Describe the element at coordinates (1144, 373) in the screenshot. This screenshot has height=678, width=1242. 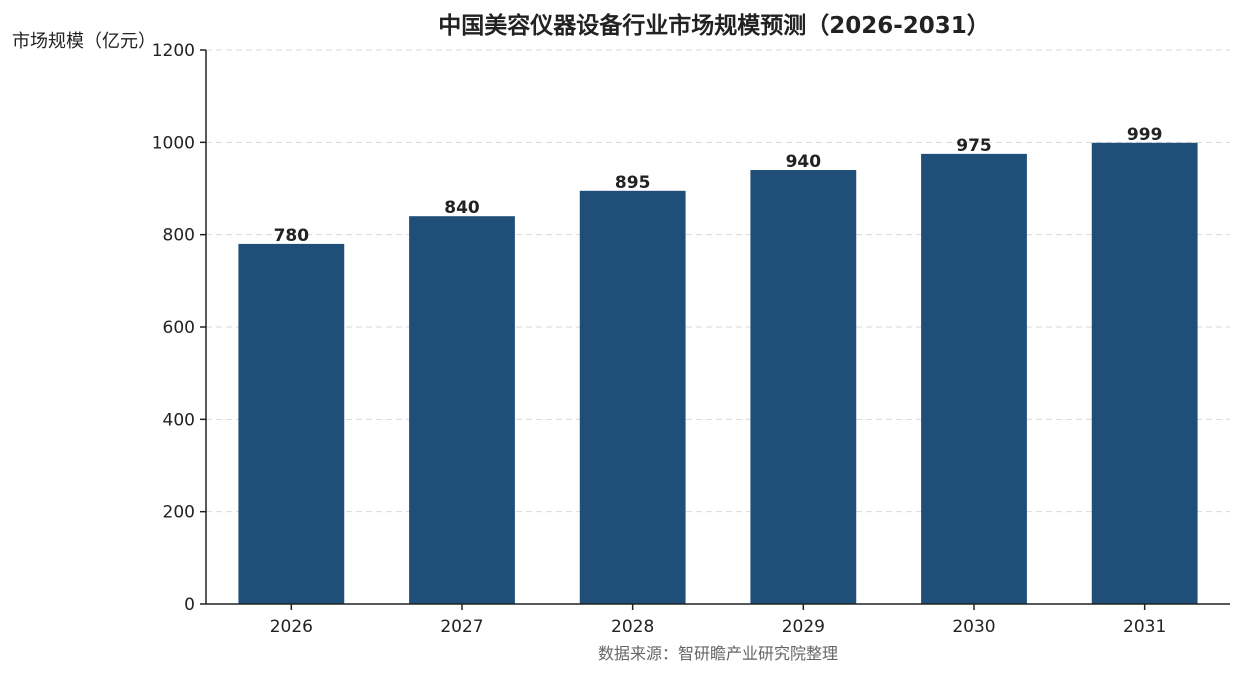
I see `bar-2031` at that location.